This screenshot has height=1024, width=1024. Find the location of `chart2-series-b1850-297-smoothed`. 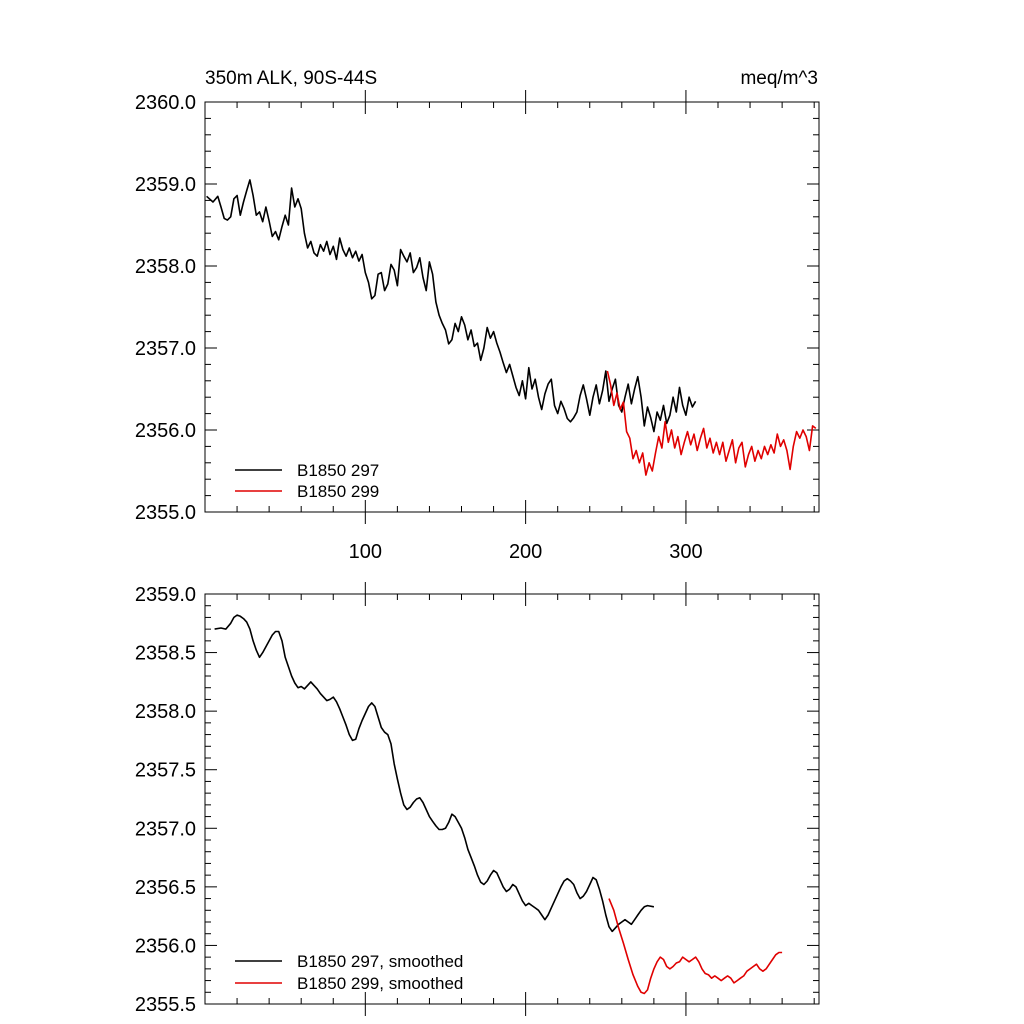

chart2-series-b1850-297-smoothed is located at coordinates (434, 773).